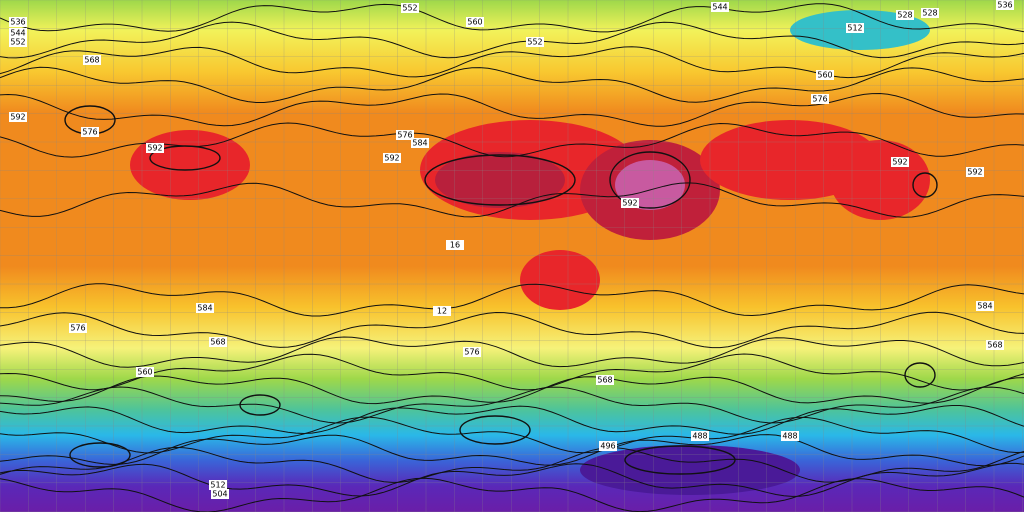 The width and height of the screenshot is (1024, 512). I want to click on contour-label: 536, so click(1004, 5).